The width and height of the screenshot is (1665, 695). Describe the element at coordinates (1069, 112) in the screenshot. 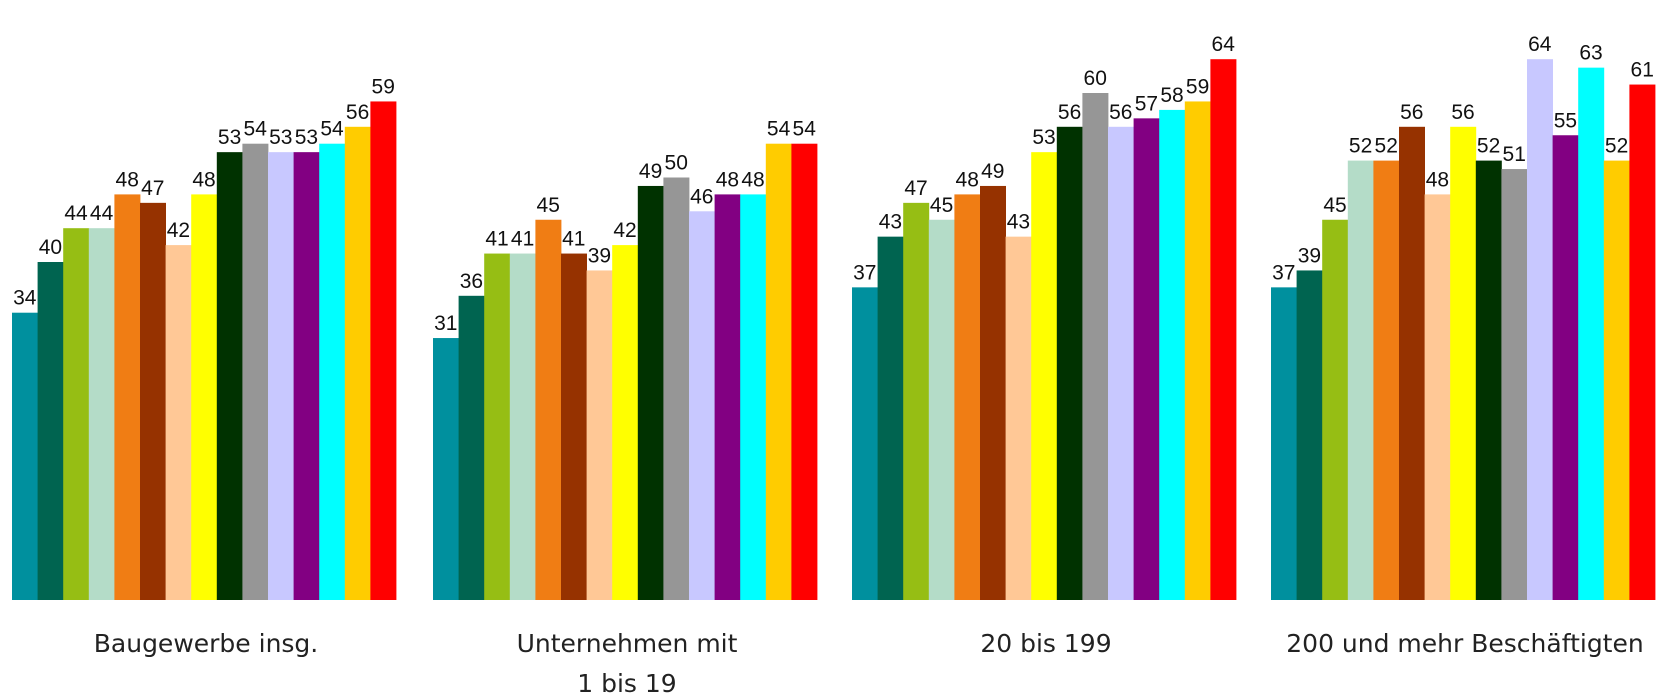

I see `data-label-group-2-series-8: 56` at that location.